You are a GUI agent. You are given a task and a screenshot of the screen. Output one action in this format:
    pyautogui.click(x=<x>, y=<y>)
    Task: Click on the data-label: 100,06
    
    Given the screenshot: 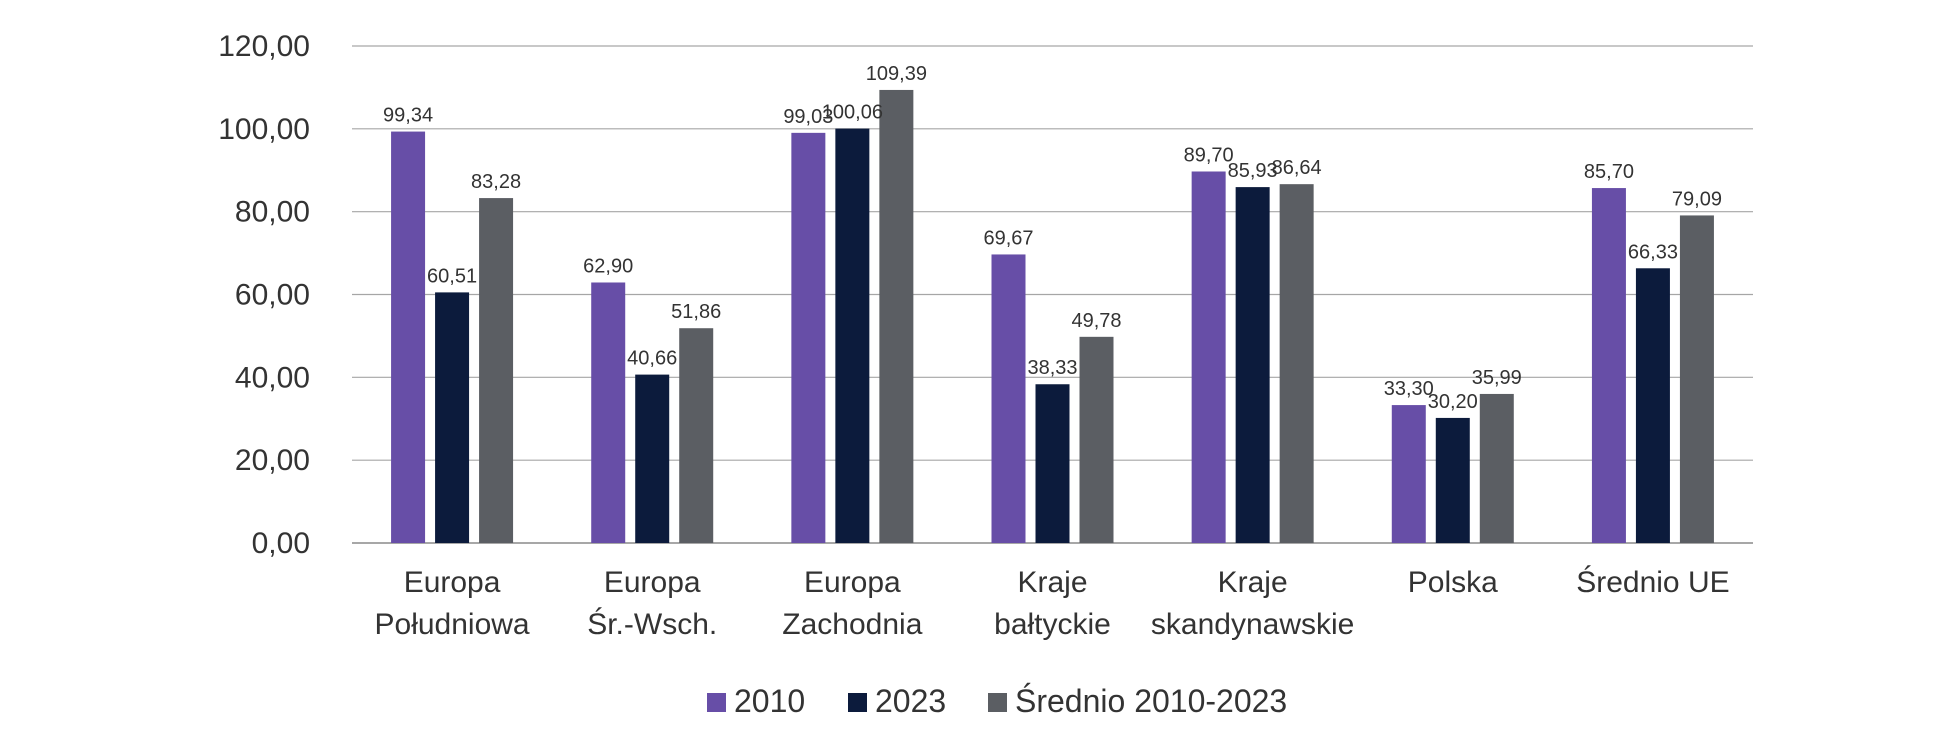 What is the action you would take?
    pyautogui.click(x=852, y=113)
    